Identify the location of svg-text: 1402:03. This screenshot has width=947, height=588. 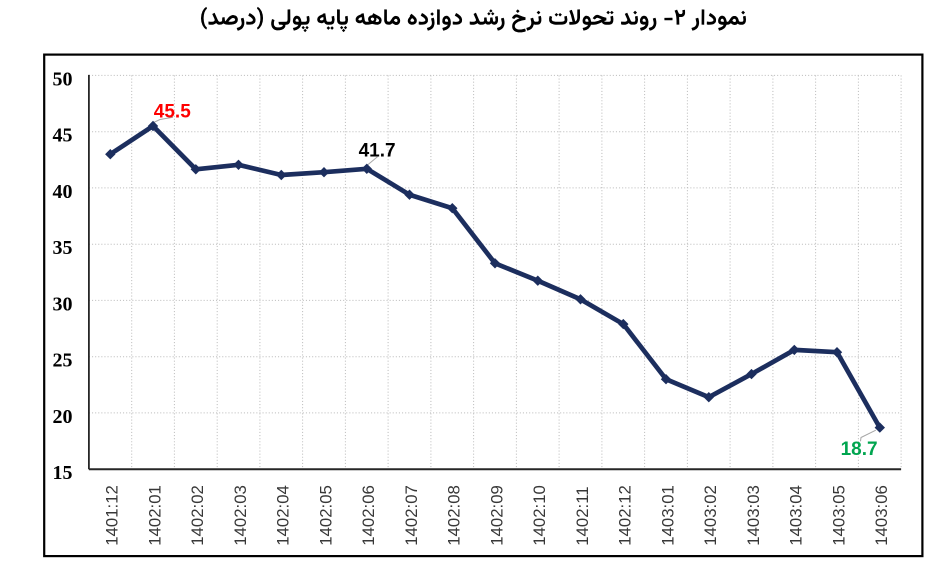
(240, 515).